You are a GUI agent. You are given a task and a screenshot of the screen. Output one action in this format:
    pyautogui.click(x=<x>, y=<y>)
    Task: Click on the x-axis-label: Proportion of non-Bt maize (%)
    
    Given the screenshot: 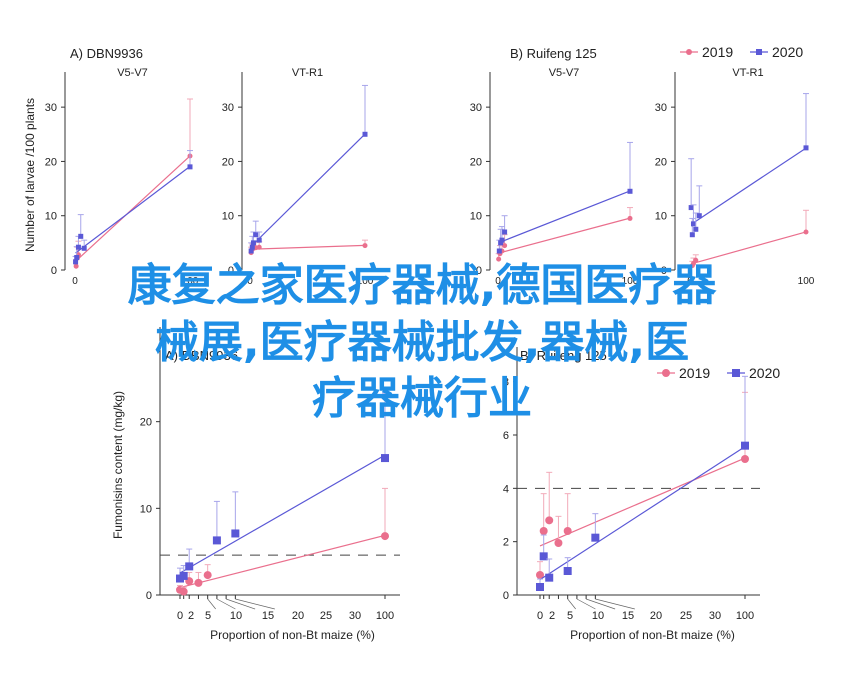 What is the action you would take?
    pyautogui.click(x=292, y=635)
    